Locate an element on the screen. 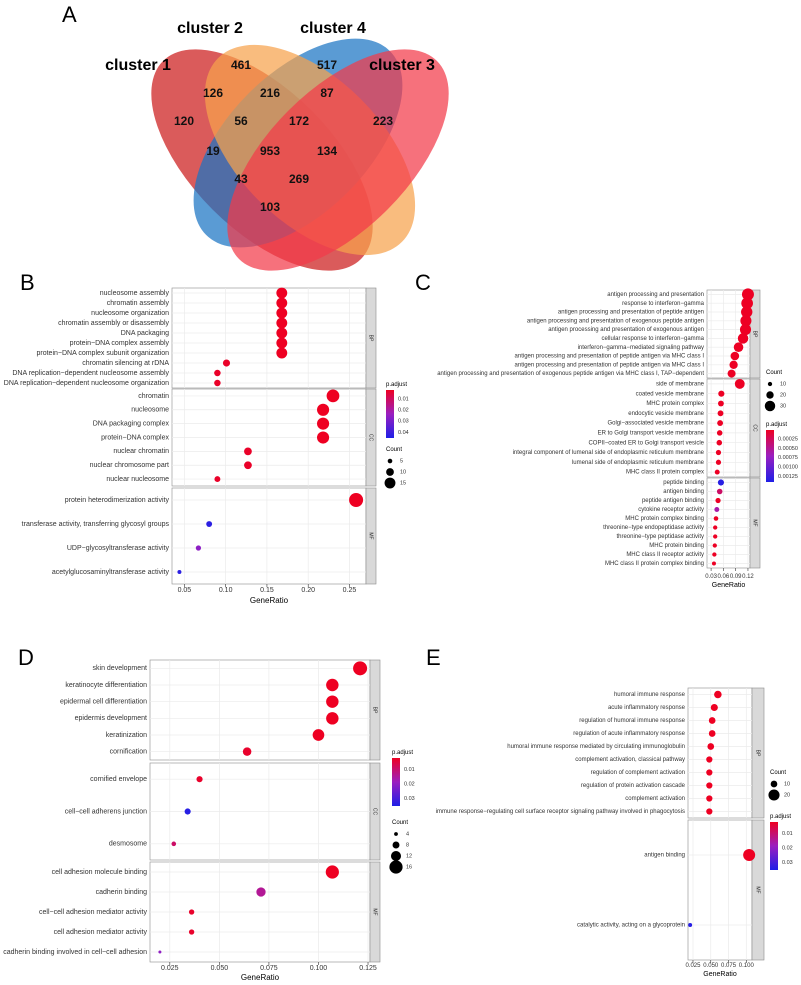 The width and height of the screenshot is (801, 985). term-label-mhc-protein-binding: MHC protein binding is located at coordinates (676, 546).